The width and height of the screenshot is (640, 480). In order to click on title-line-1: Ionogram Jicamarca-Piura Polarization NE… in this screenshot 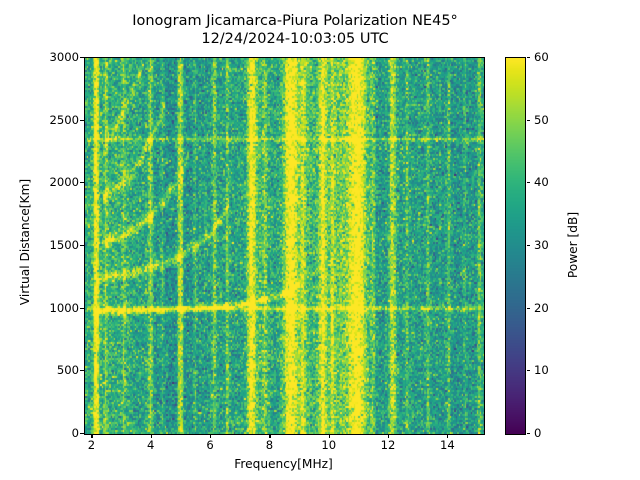, I will do `click(295, 30)`.